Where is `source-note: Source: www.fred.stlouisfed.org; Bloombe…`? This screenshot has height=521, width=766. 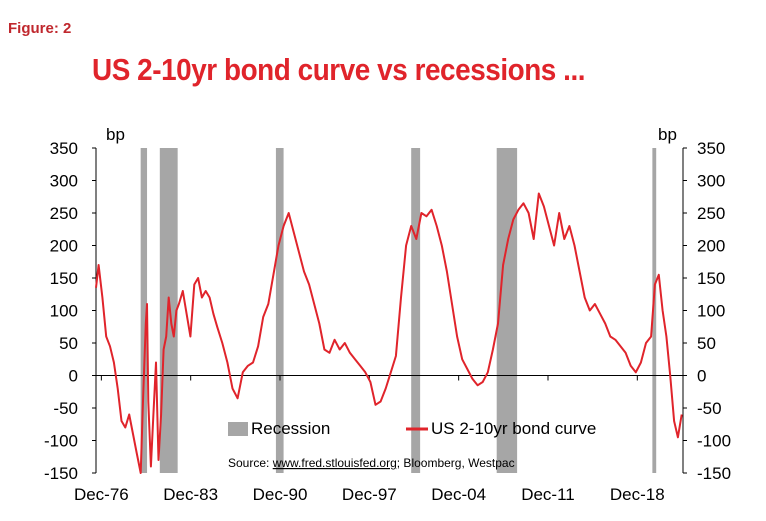 source-note: Source: www.fred.stlouisfed.org; Bloombe… is located at coordinates (371, 463).